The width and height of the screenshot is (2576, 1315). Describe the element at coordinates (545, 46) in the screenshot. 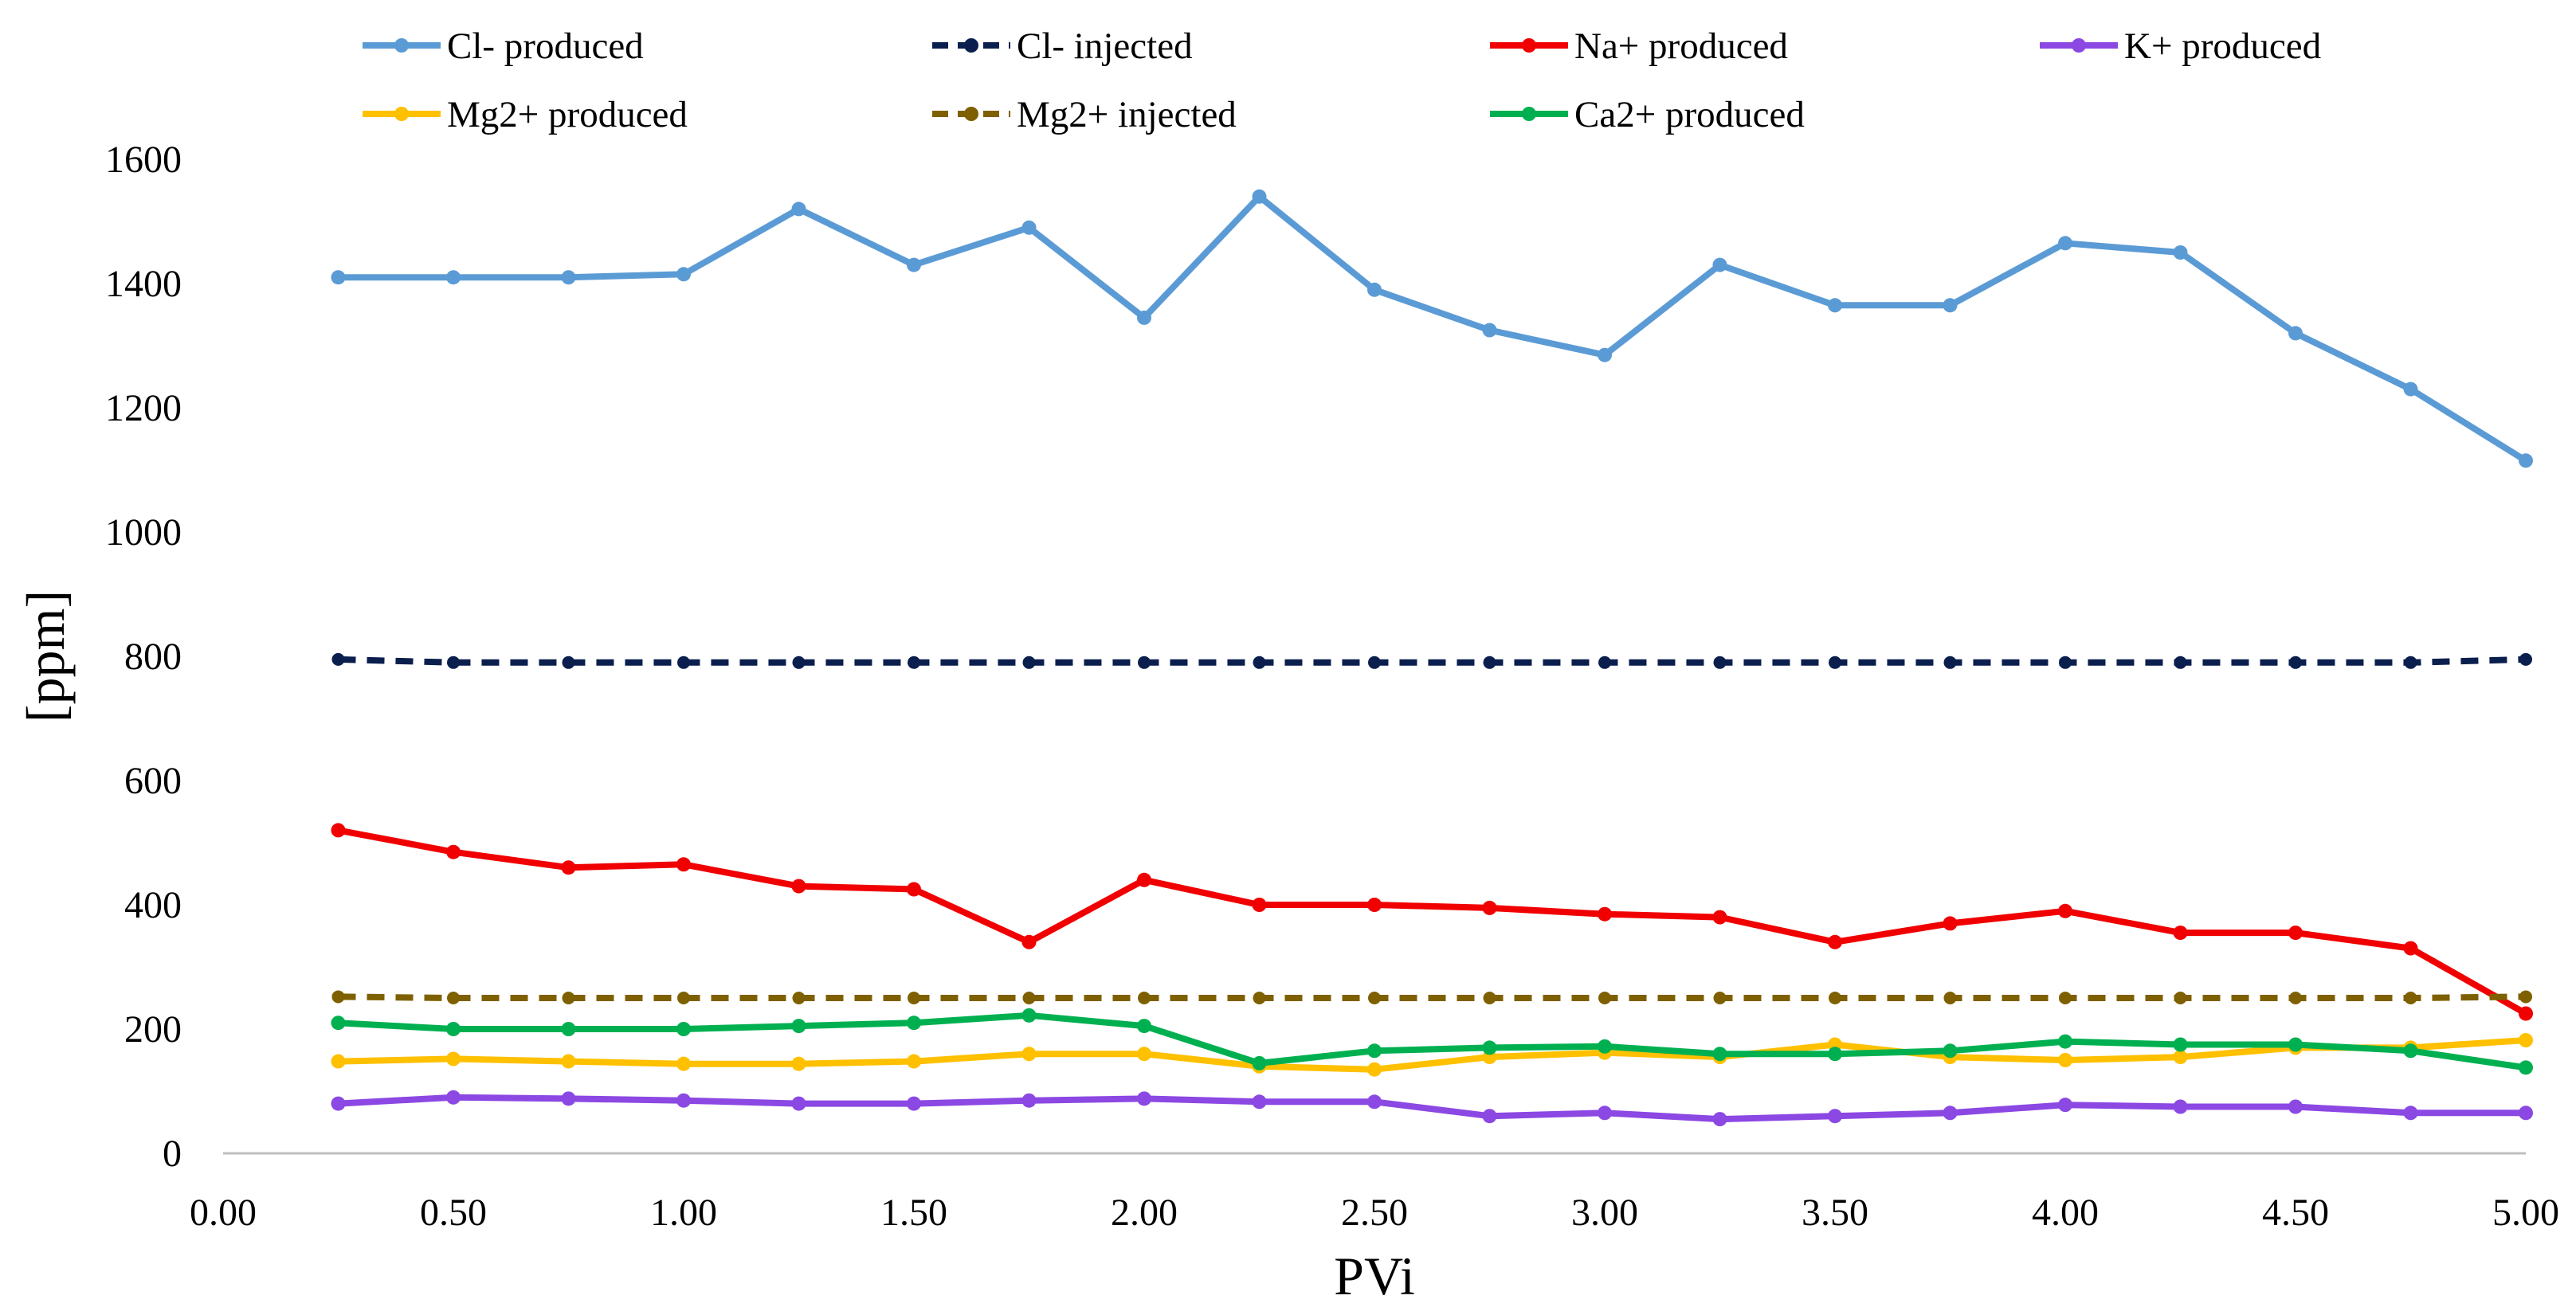

I see `legend-label: Cl- produced` at that location.